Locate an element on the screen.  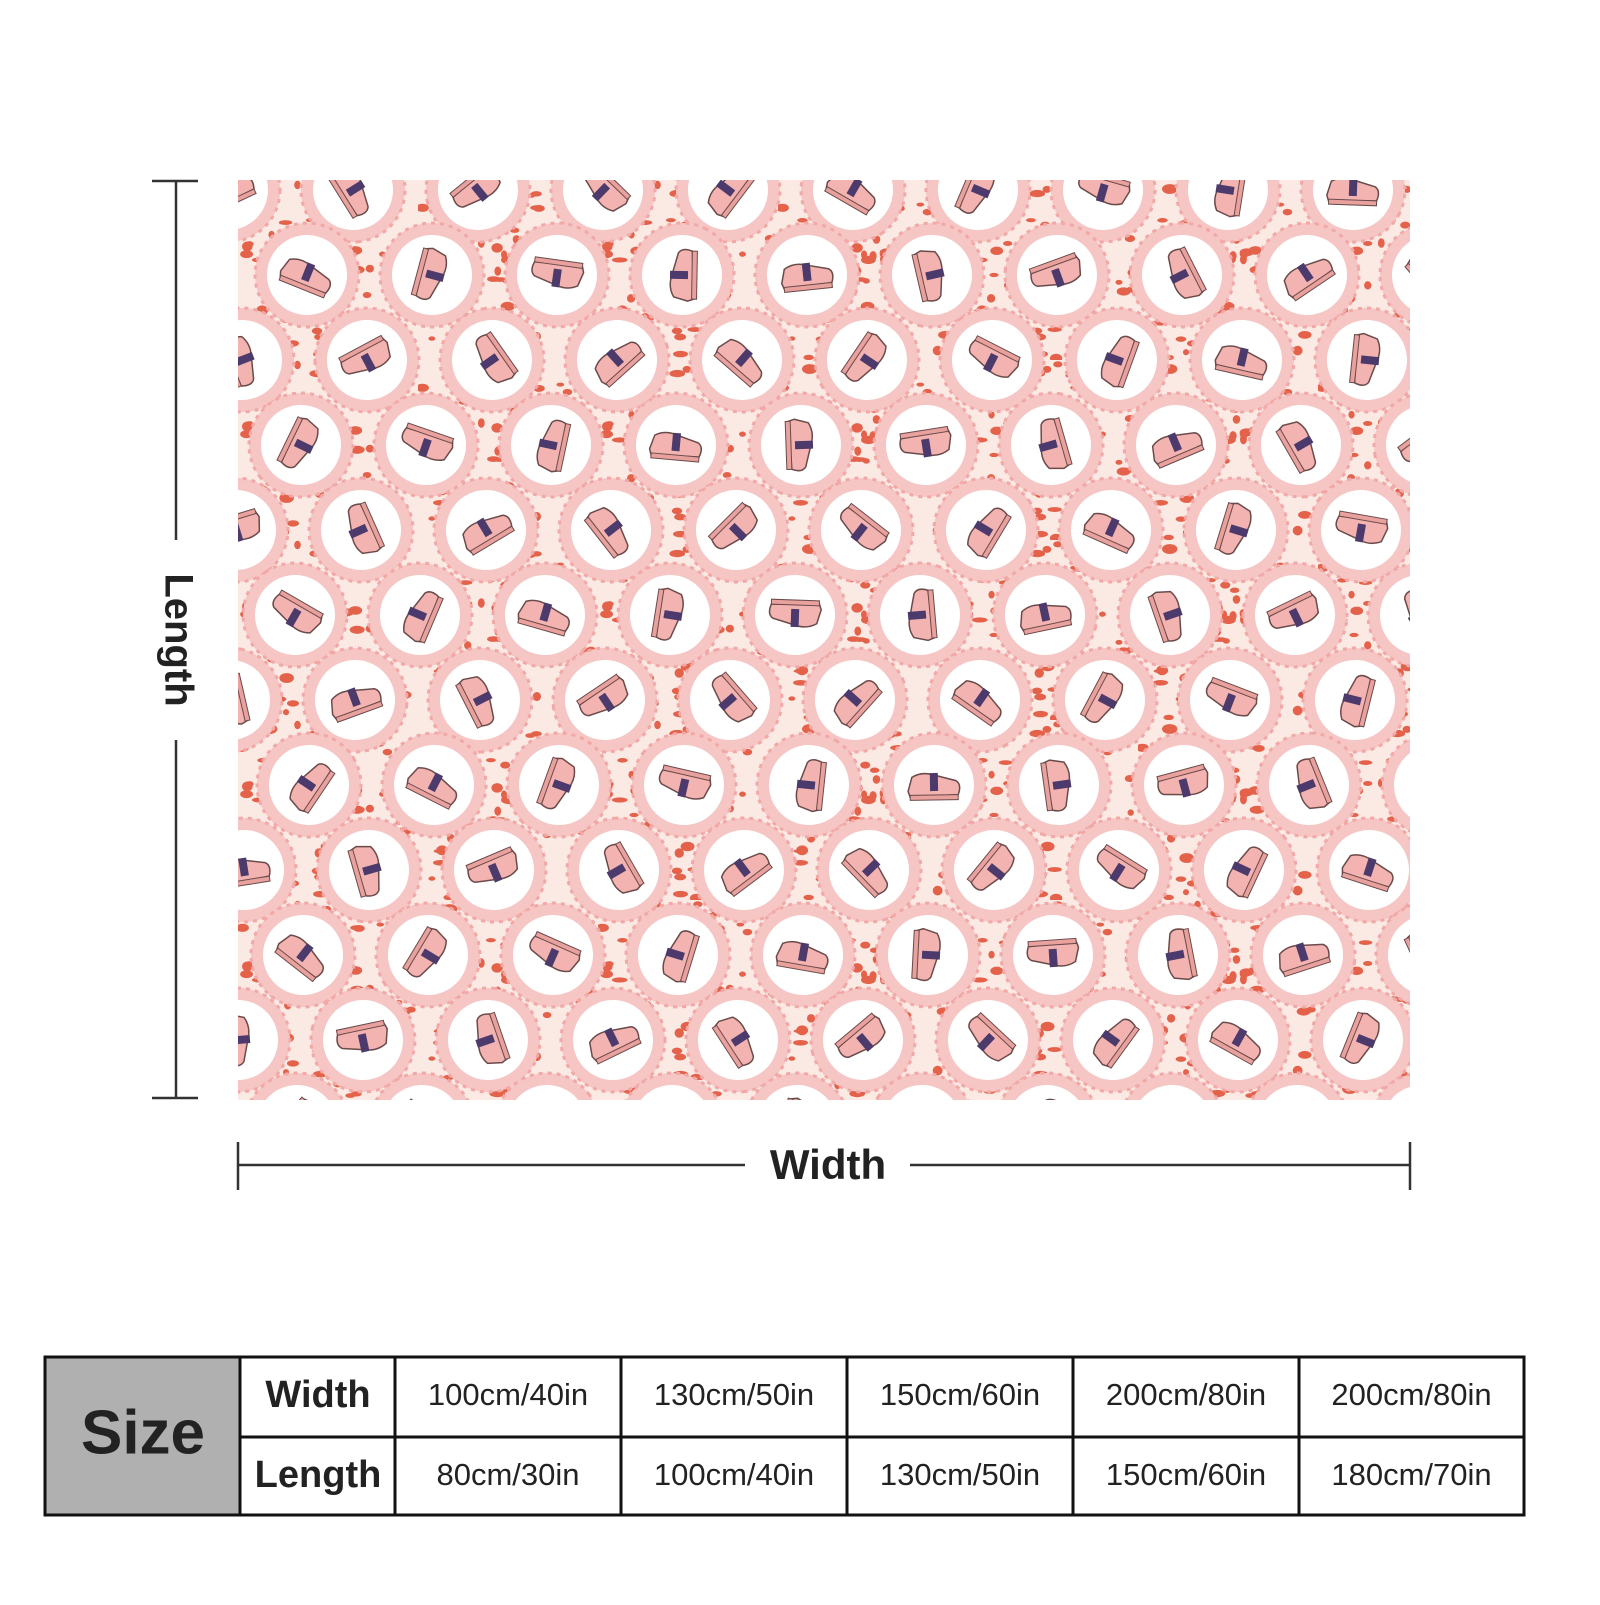
size-cell is located at coordinates (142, 1436).